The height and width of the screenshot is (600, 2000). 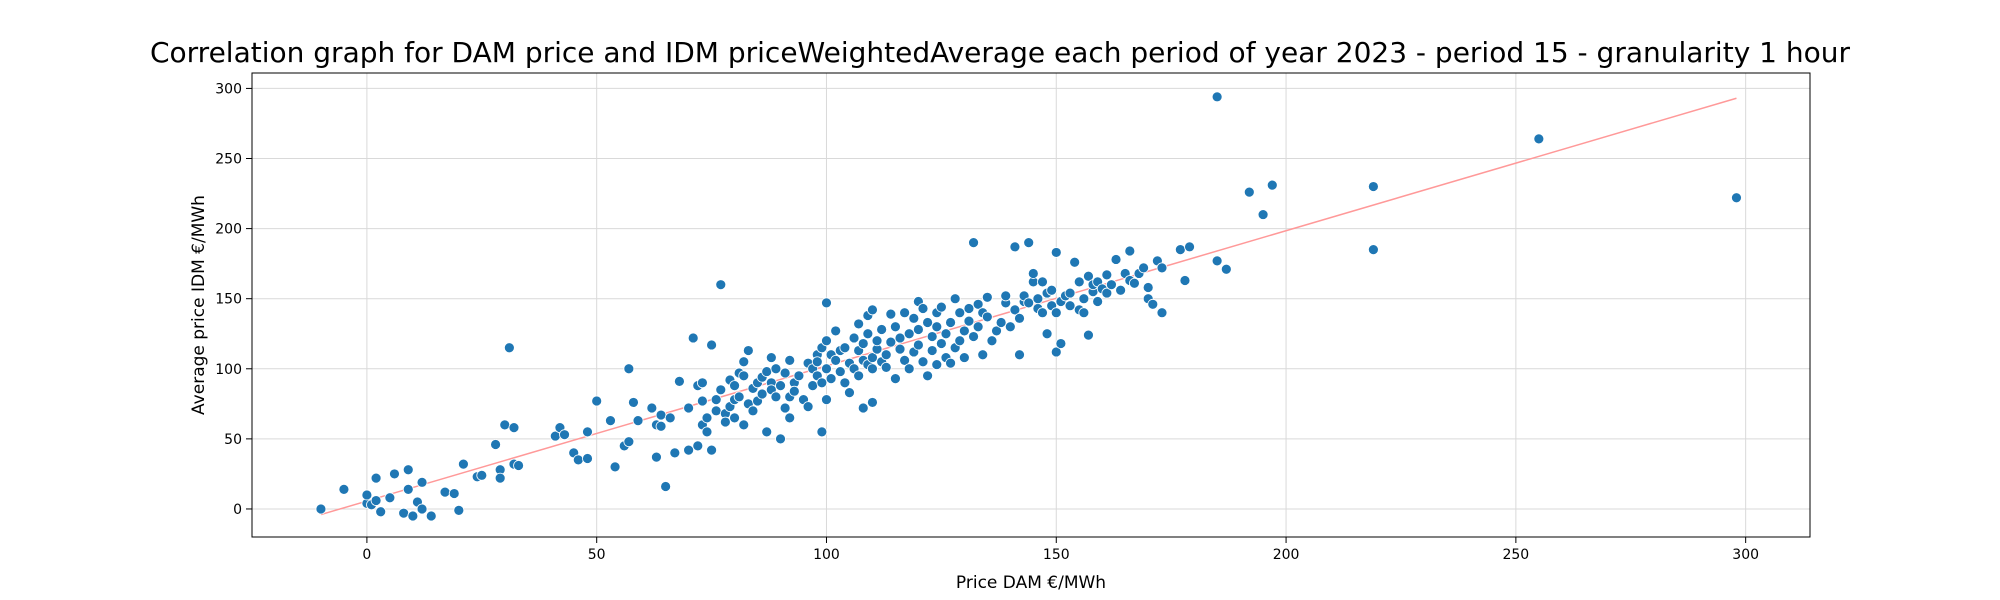 What do you see at coordinates (233, 440) in the screenshot?
I see `y-tick-label: 50` at bounding box center [233, 440].